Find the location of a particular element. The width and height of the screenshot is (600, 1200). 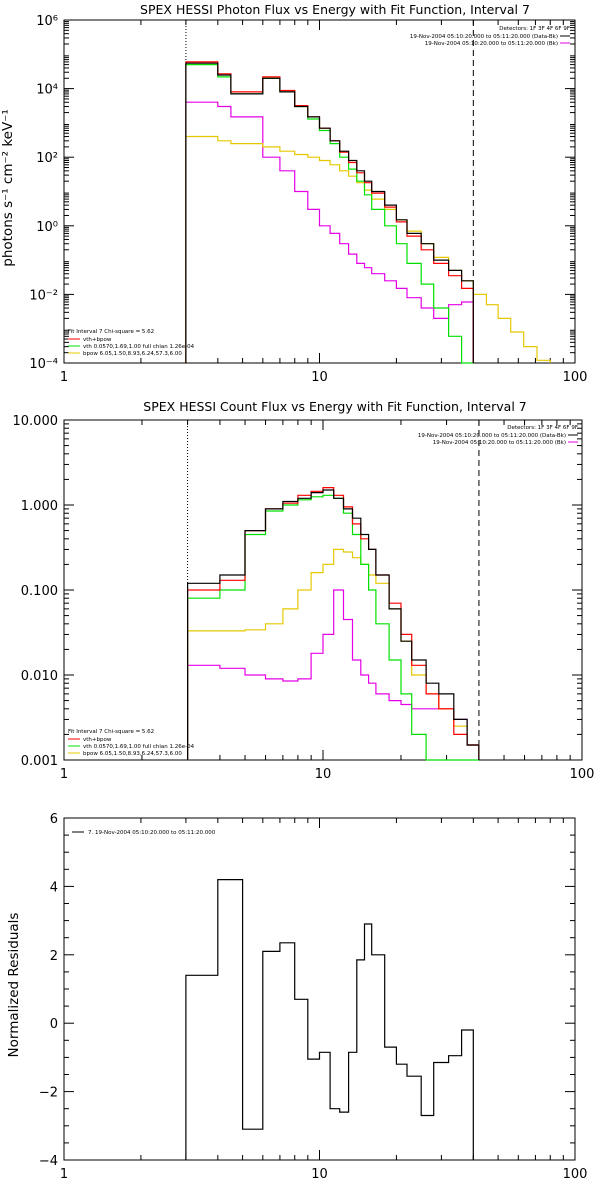

y-tick-label: −4 is located at coordinates (48, 1161).